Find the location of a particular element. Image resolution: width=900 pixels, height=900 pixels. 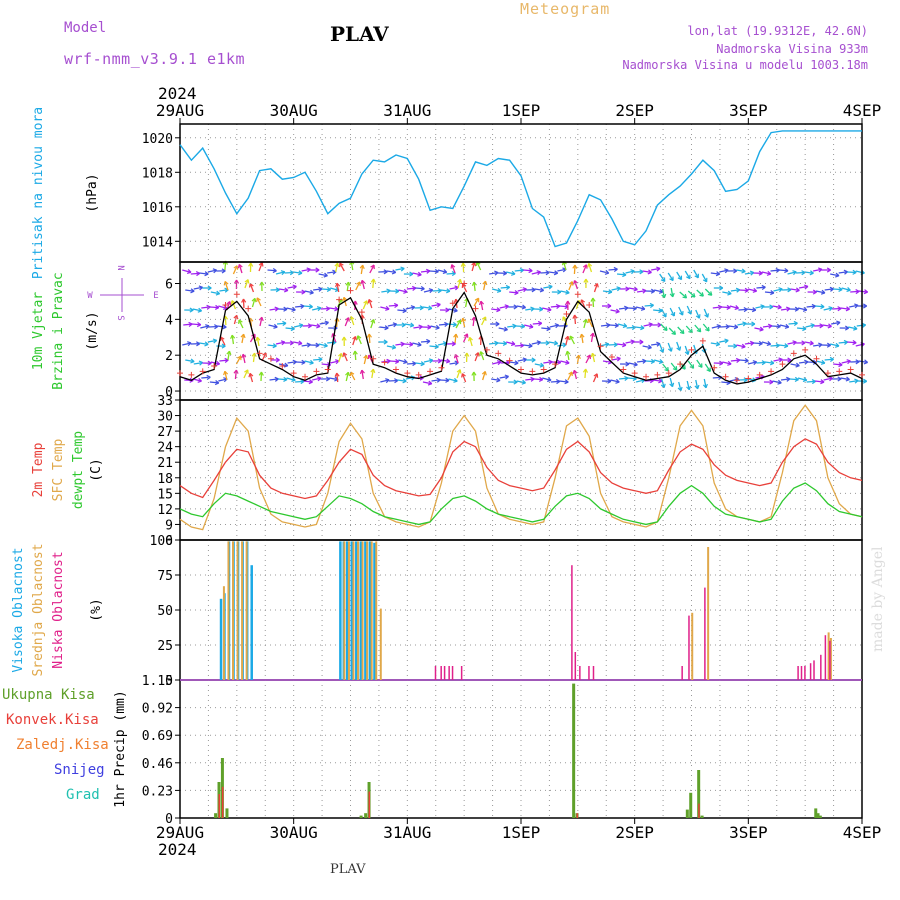

top-date-label: 1SEP is located at coordinates (521, 110).